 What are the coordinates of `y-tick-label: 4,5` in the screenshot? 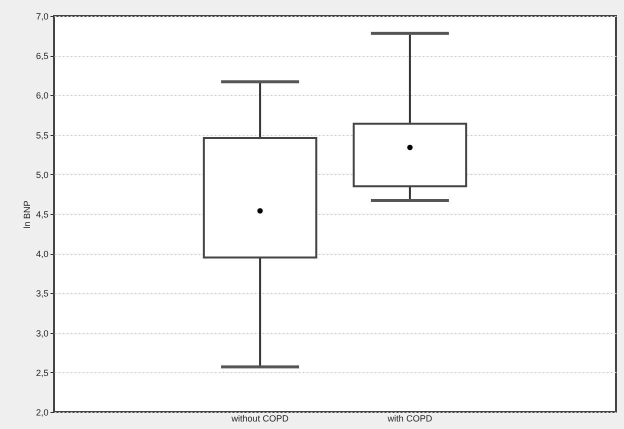 It's located at (42, 215).